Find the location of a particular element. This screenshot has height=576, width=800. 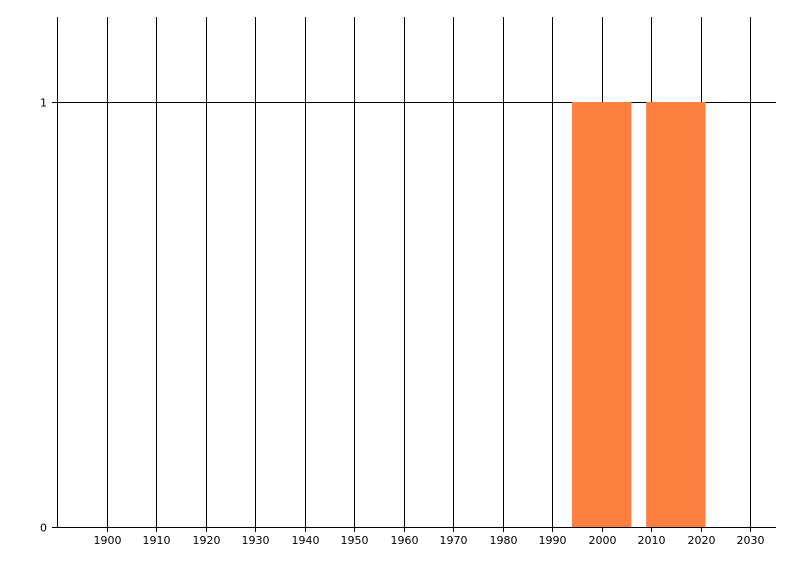

x-tick-label: 2020 is located at coordinates (702, 540).